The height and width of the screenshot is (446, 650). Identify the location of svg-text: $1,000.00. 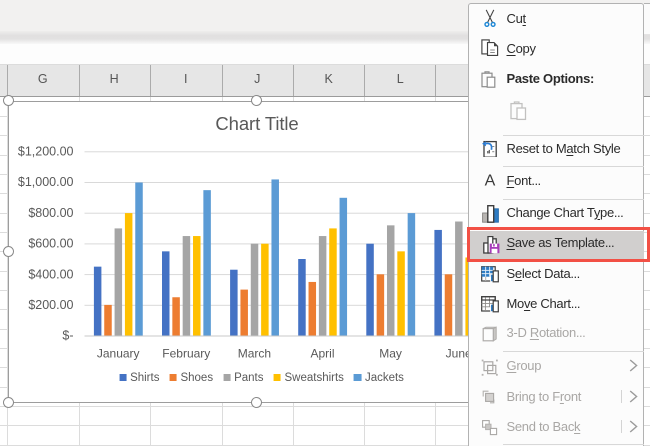
(45, 182).